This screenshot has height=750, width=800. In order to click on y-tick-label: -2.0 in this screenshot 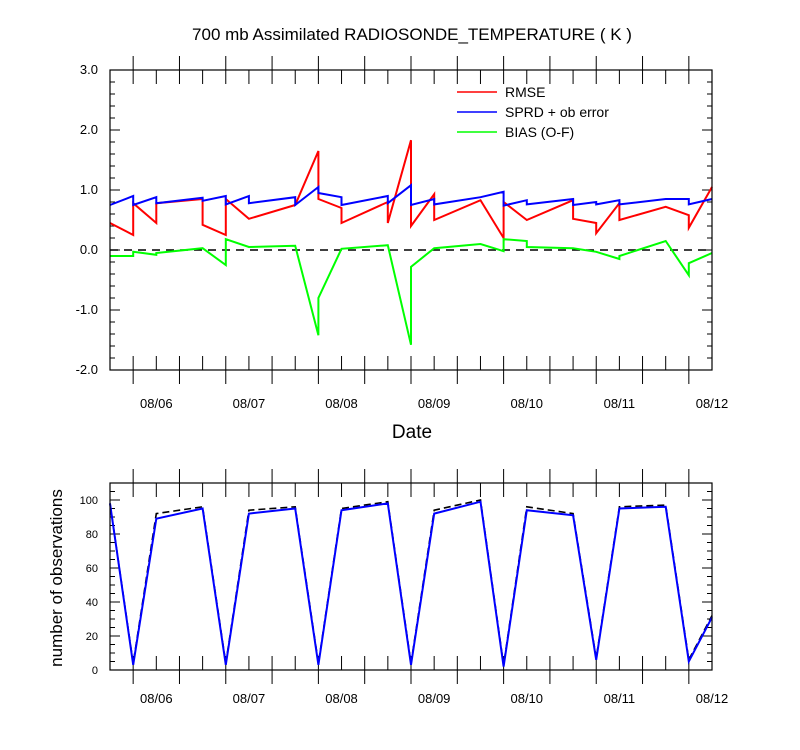, I will do `click(87, 369)`.